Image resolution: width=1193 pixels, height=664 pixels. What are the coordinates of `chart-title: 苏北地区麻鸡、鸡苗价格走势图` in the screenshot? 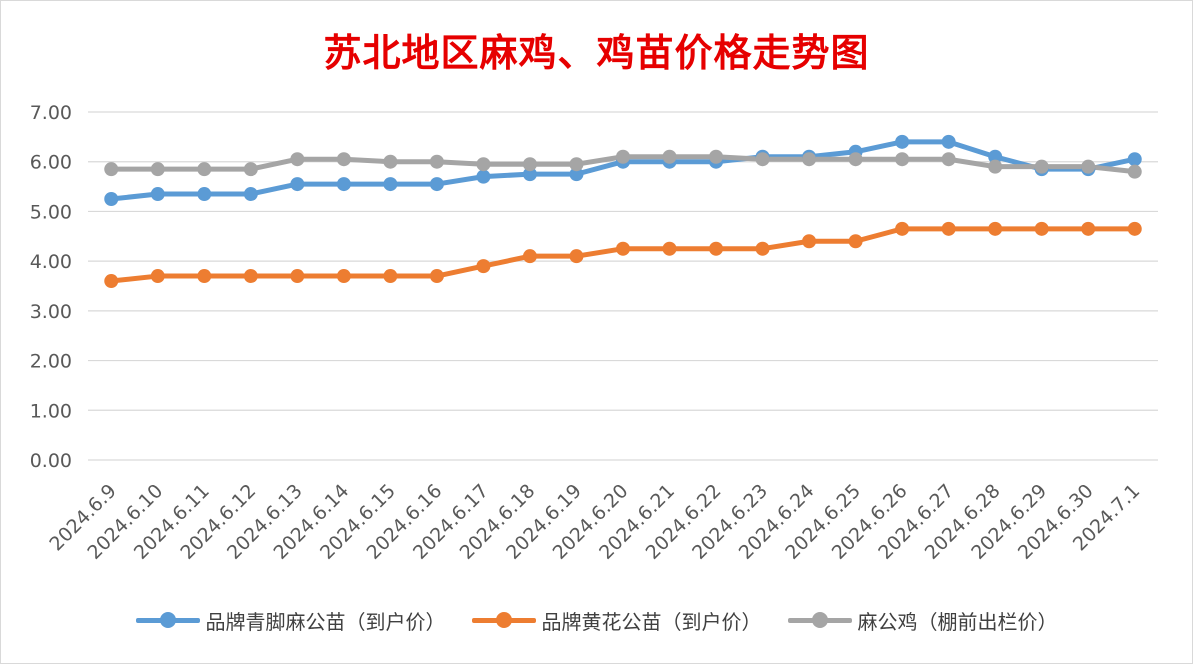 It's located at (596, 52).